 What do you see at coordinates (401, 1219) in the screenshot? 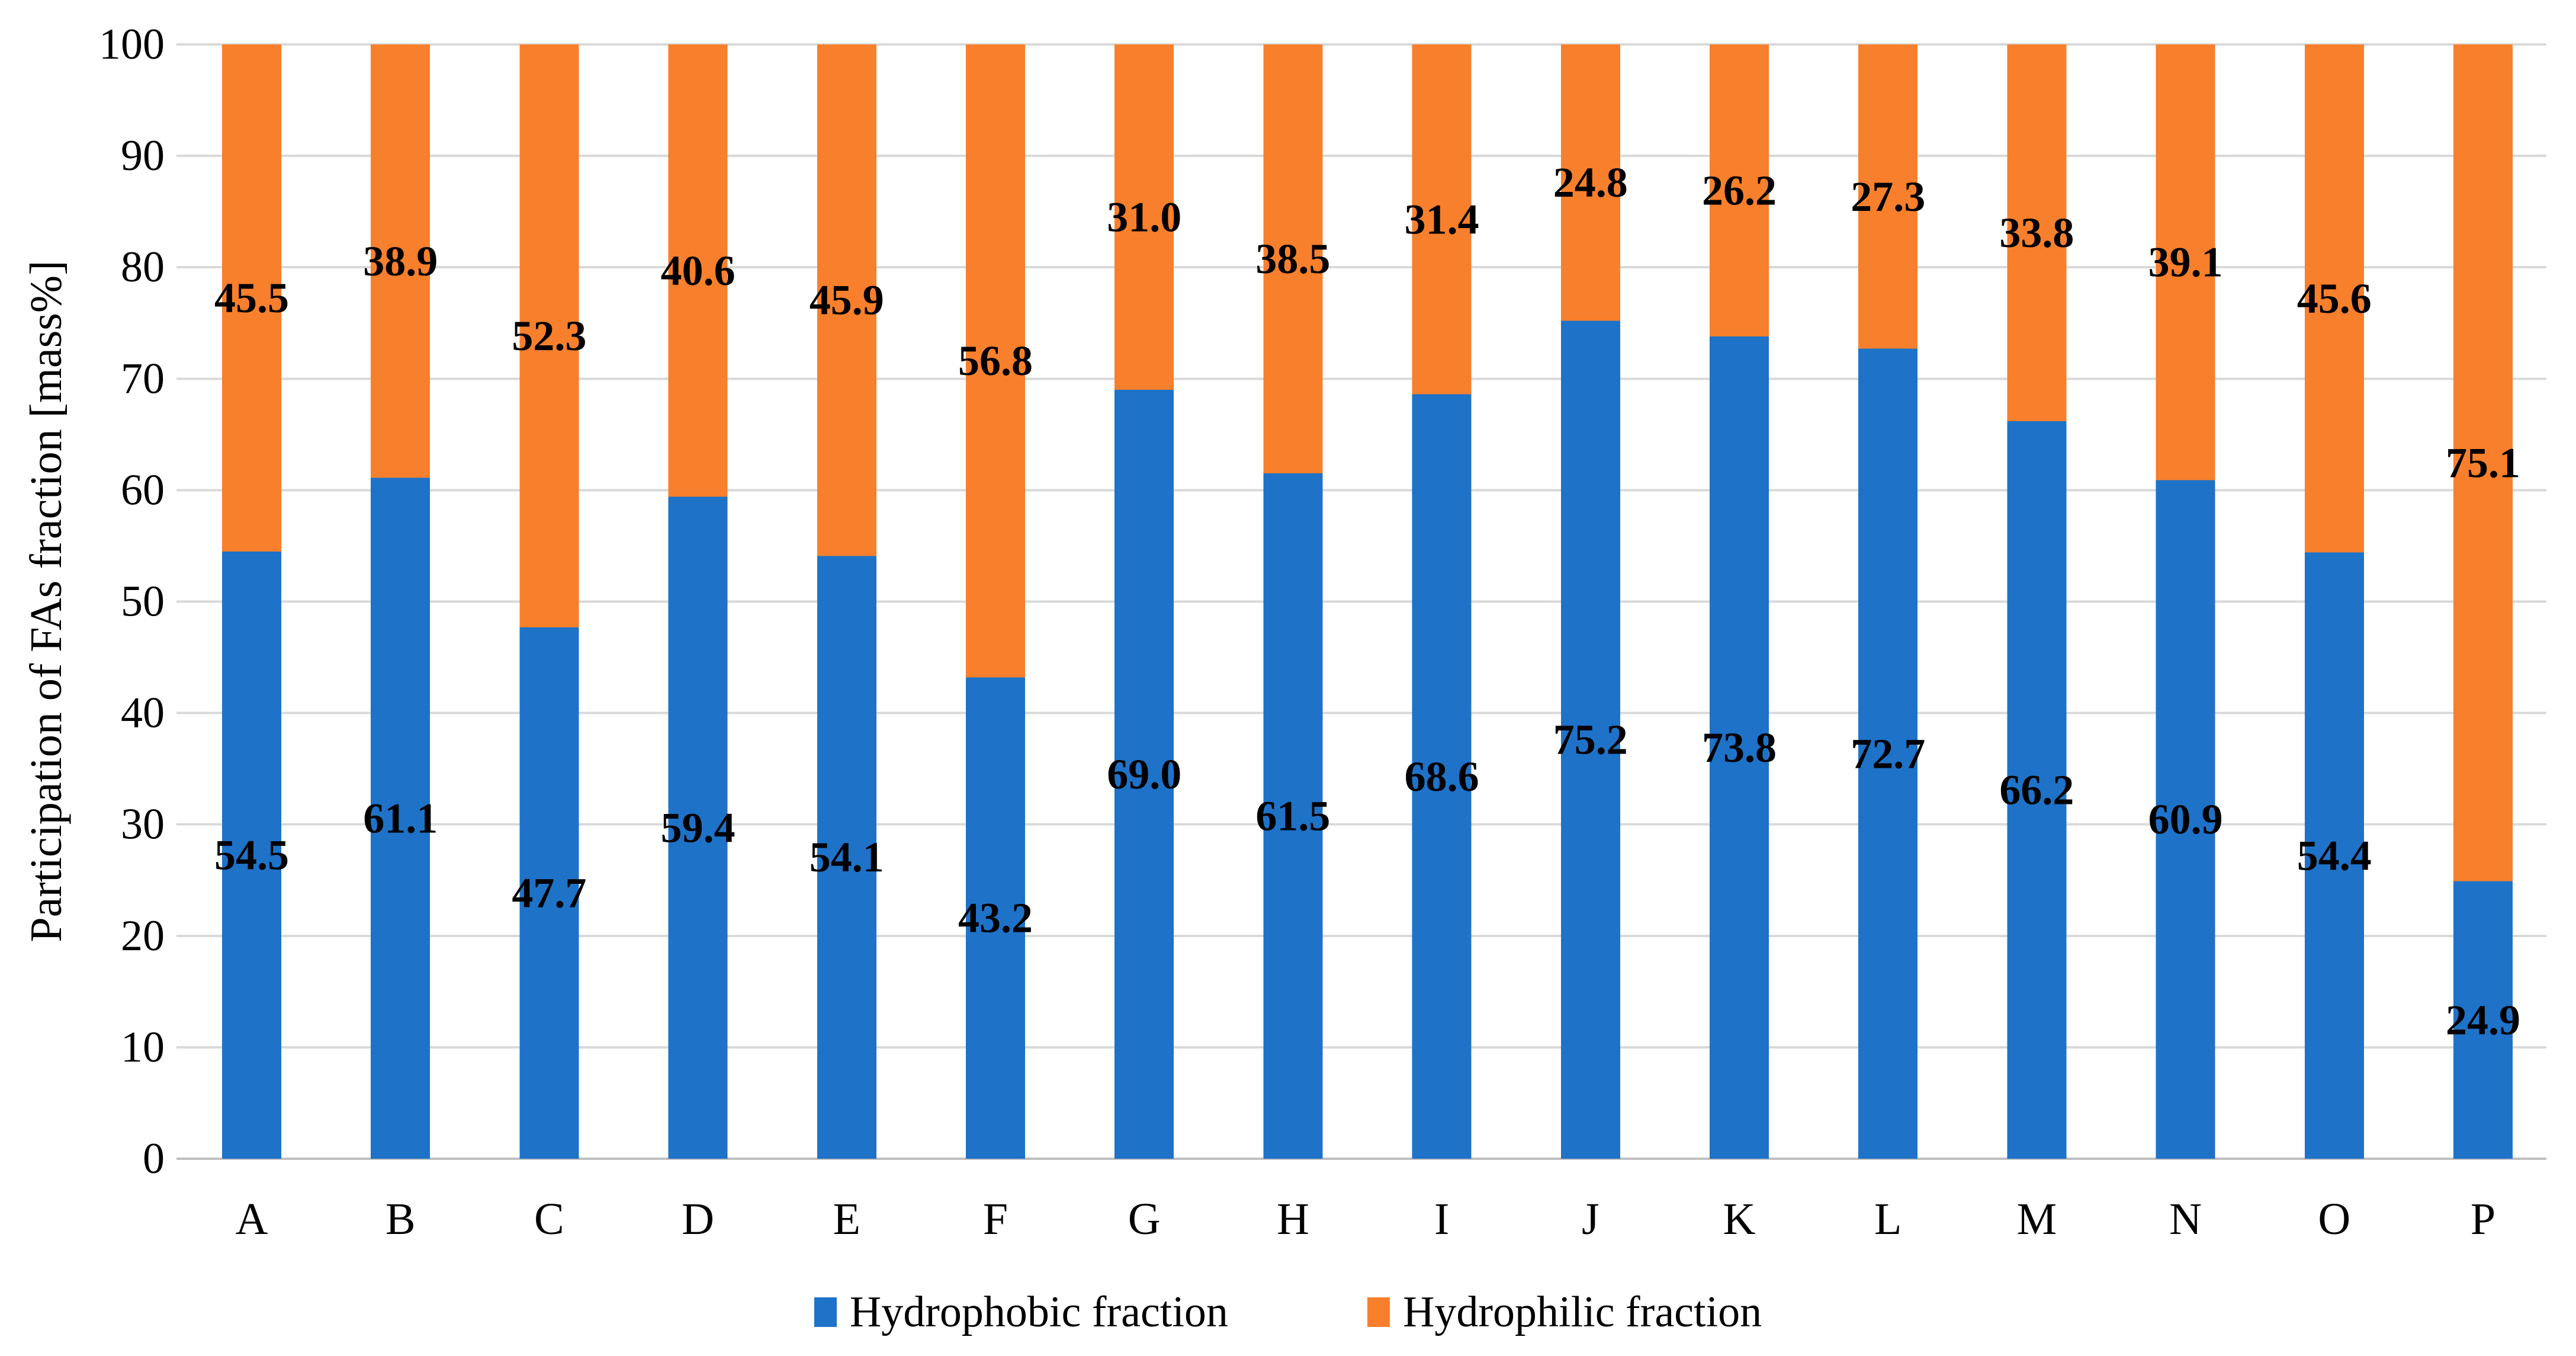
I see `x-tick-label-B: B` at bounding box center [401, 1219].